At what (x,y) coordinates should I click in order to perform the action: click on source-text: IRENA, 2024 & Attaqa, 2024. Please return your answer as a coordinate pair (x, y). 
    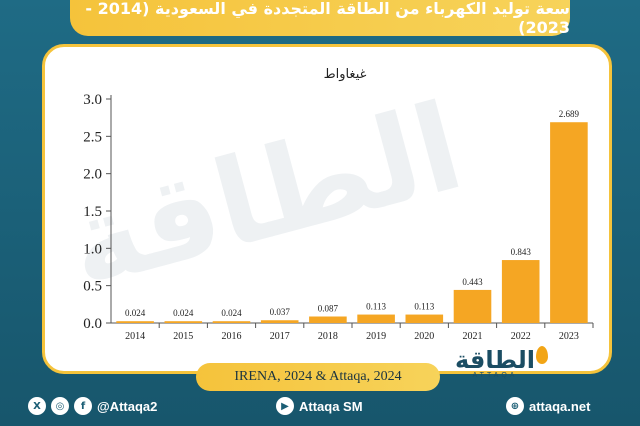
    Looking at the image, I should click on (318, 376).